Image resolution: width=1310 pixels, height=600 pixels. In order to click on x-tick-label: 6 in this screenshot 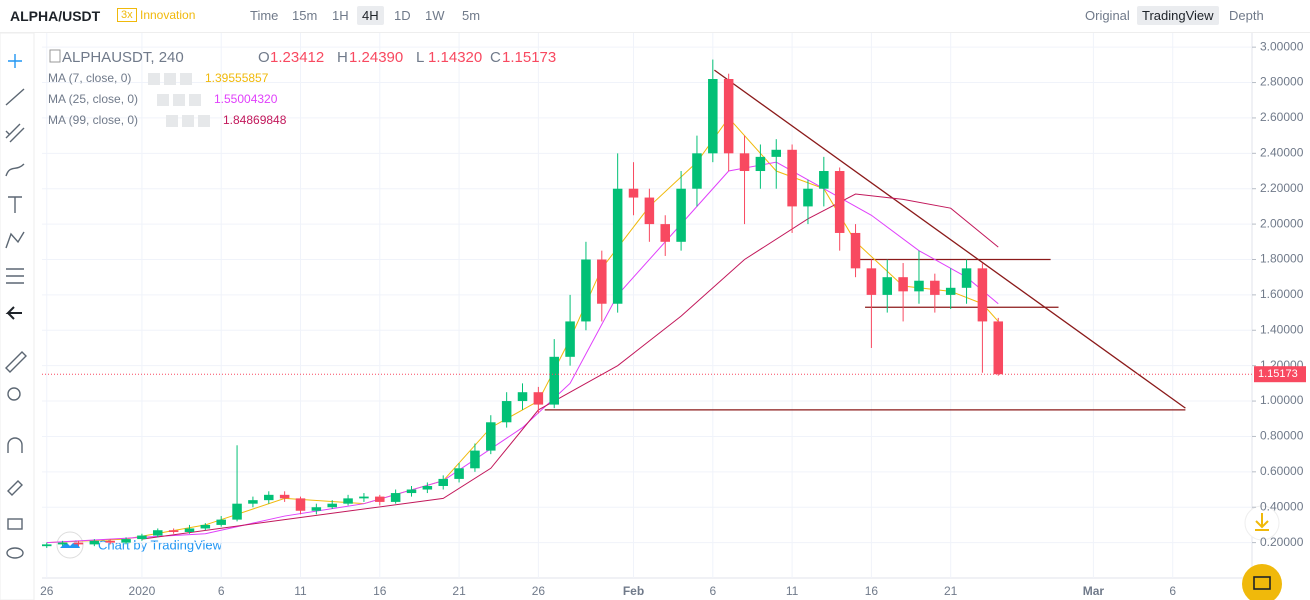, I will do `click(1172, 591)`.